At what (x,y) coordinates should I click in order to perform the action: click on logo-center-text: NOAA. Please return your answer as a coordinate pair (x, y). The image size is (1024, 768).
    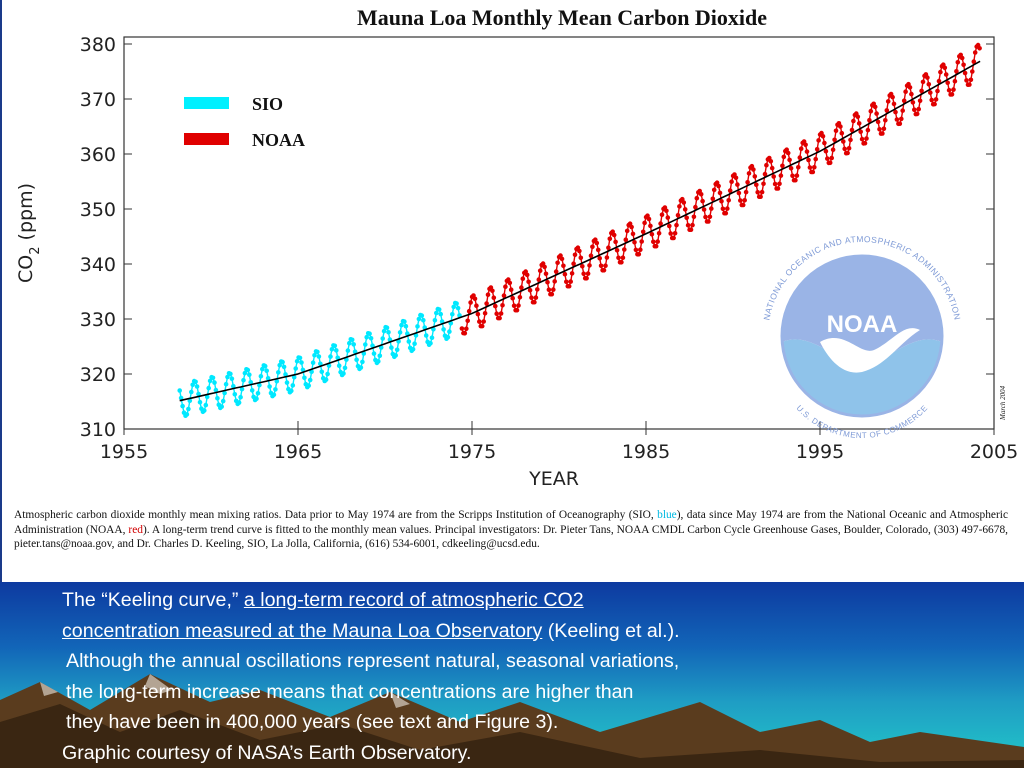
    Looking at the image, I should click on (862, 324).